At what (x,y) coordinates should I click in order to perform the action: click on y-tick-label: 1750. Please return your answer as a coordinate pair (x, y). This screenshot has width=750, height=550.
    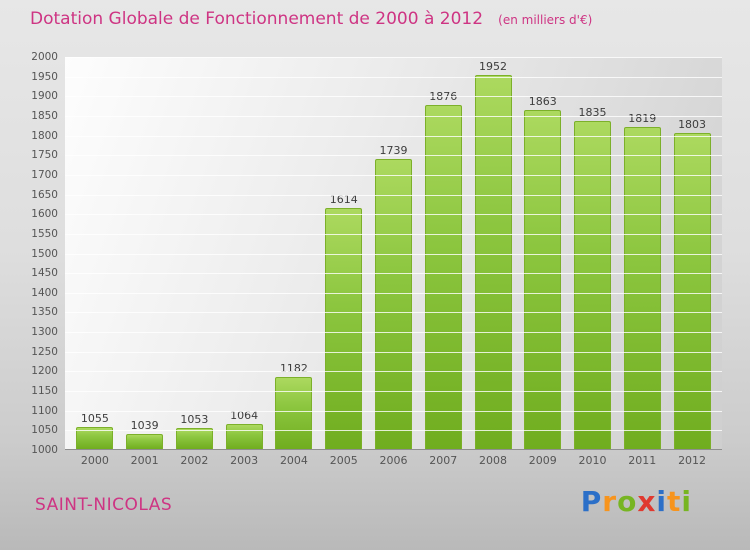
    Looking at the image, I should click on (44, 155).